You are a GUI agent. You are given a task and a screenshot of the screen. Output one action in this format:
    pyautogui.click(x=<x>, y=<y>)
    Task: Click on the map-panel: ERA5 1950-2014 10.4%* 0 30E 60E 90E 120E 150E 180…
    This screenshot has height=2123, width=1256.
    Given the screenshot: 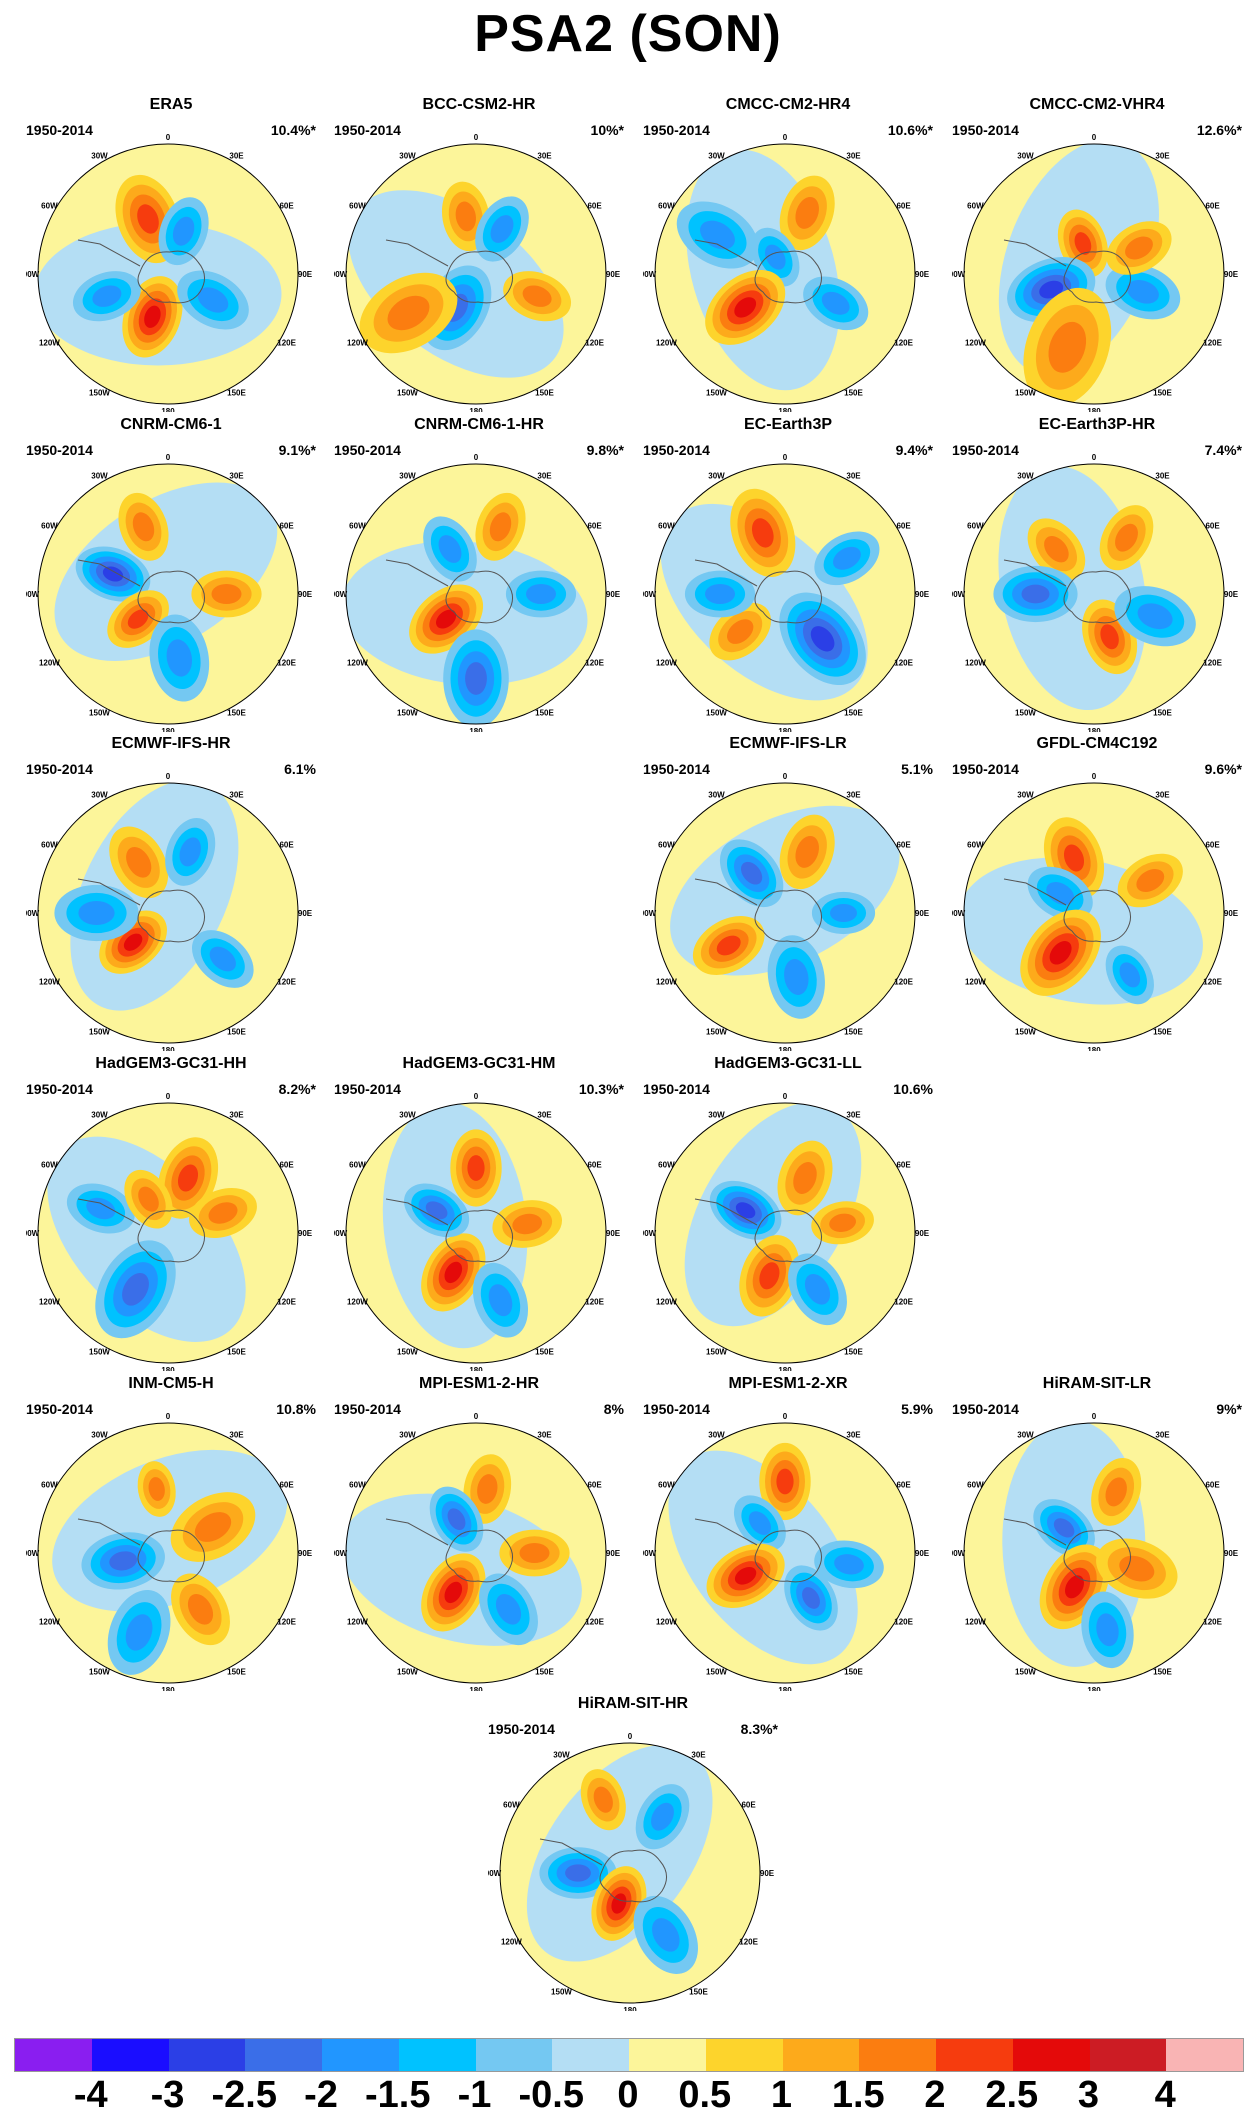 What is the action you would take?
    pyautogui.click(x=171, y=254)
    